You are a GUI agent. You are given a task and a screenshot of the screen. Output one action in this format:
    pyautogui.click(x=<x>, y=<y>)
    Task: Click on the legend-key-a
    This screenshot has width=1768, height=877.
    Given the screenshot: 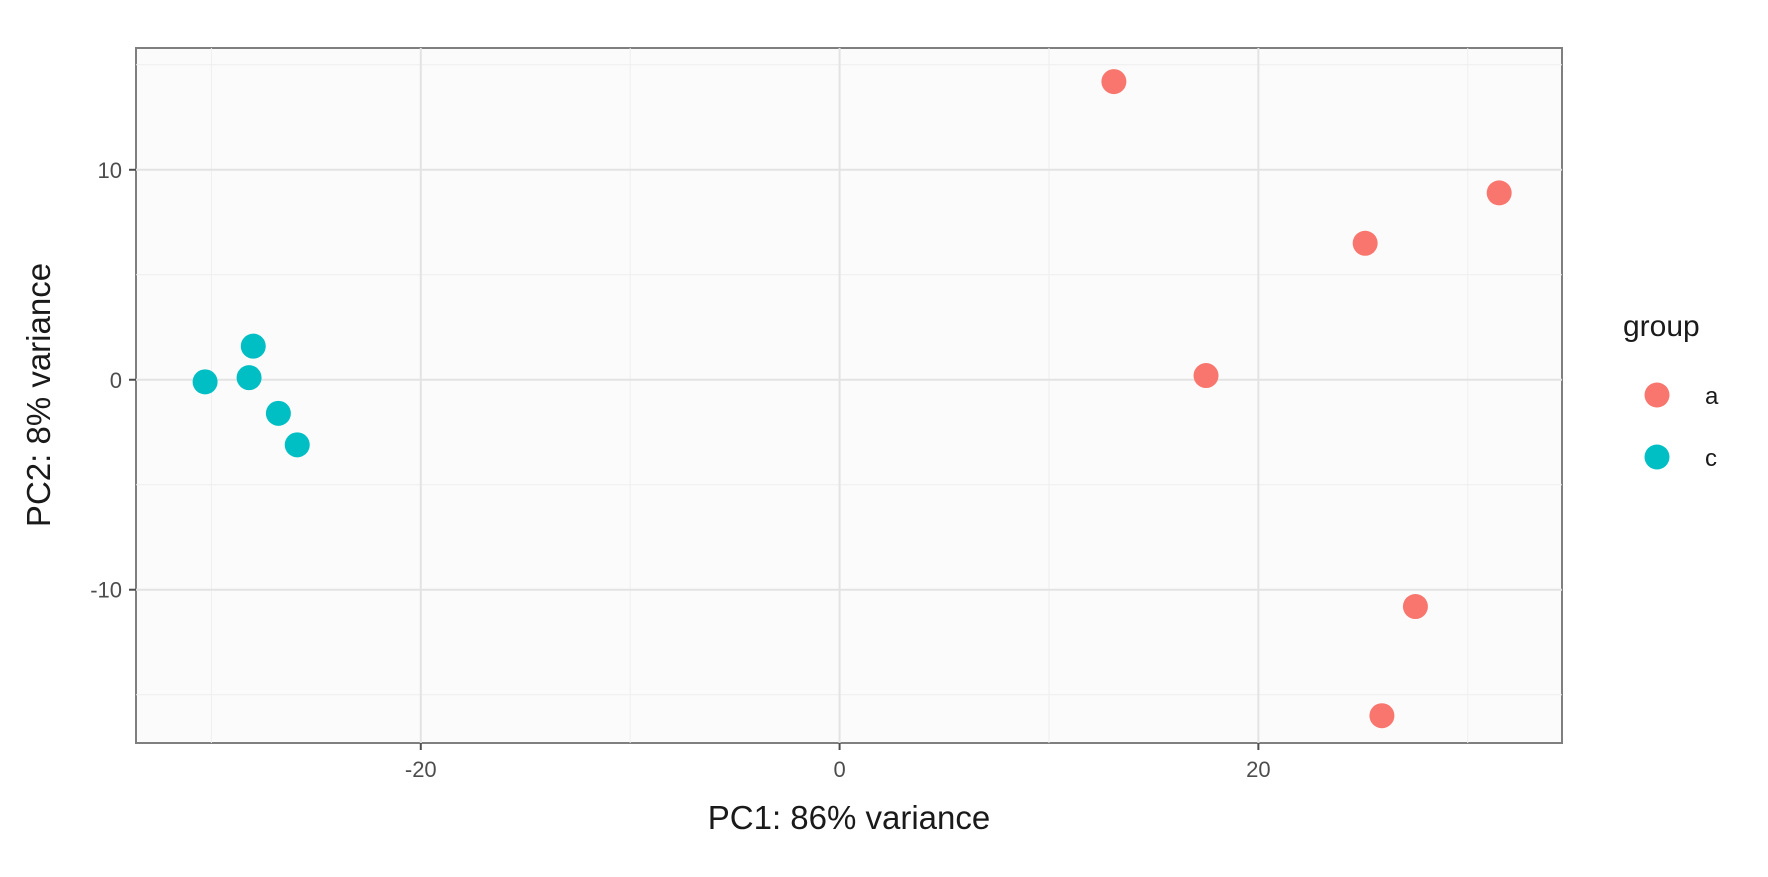 What is the action you would take?
    pyautogui.click(x=1657, y=395)
    